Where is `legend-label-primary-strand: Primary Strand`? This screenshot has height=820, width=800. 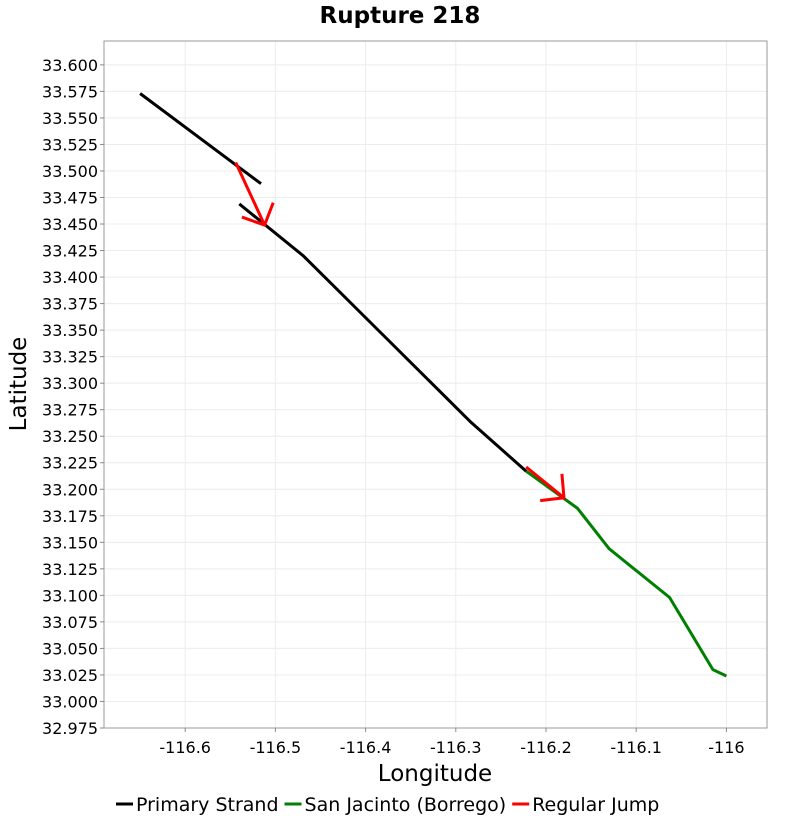
legend-label-primary-strand: Primary Strand is located at coordinates (207, 805).